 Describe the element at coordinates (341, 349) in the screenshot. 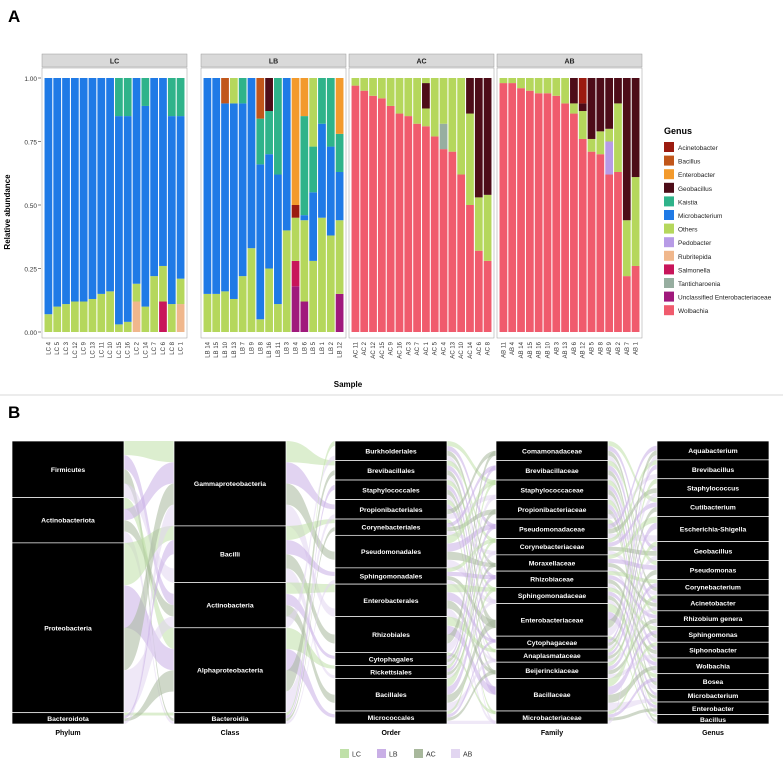

I see `x-tick-label: LB 12` at that location.